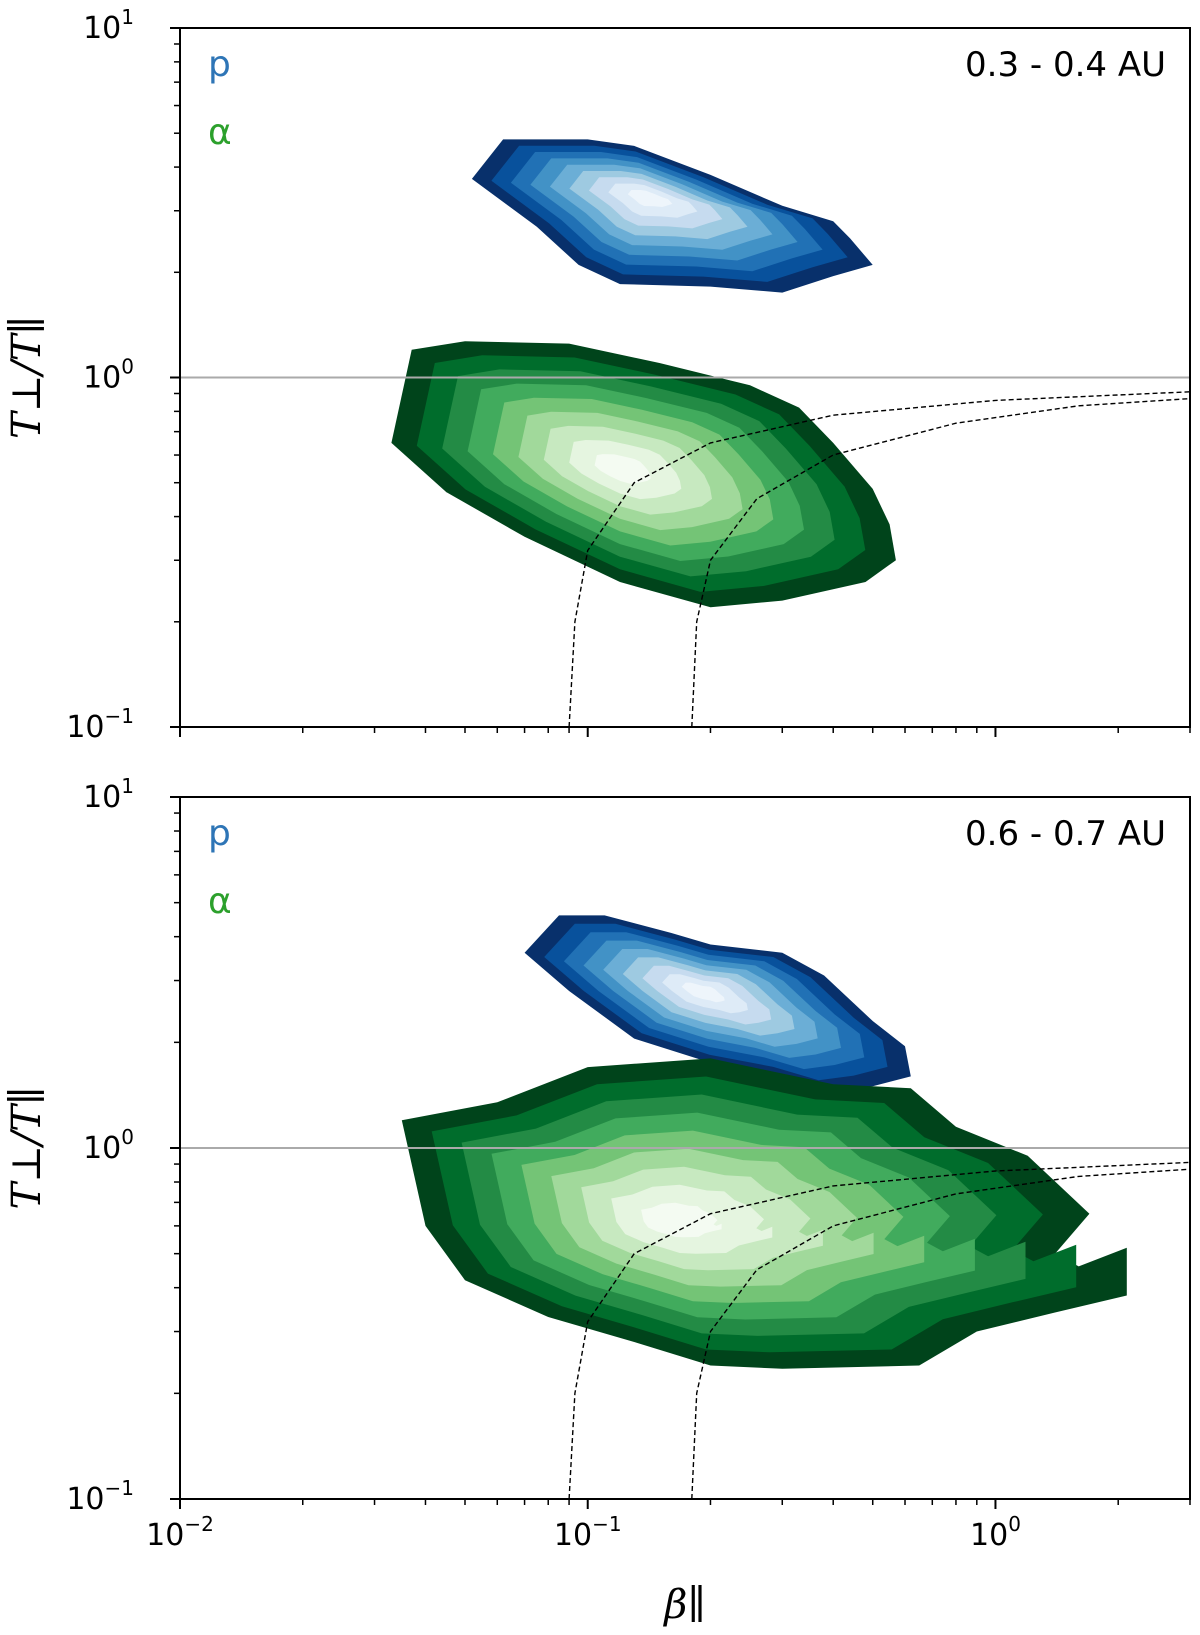 This screenshot has height=1635, width=1200. Describe the element at coordinates (180, 1532) in the screenshot. I see `x-tick-label: 10⁻²` at that location.